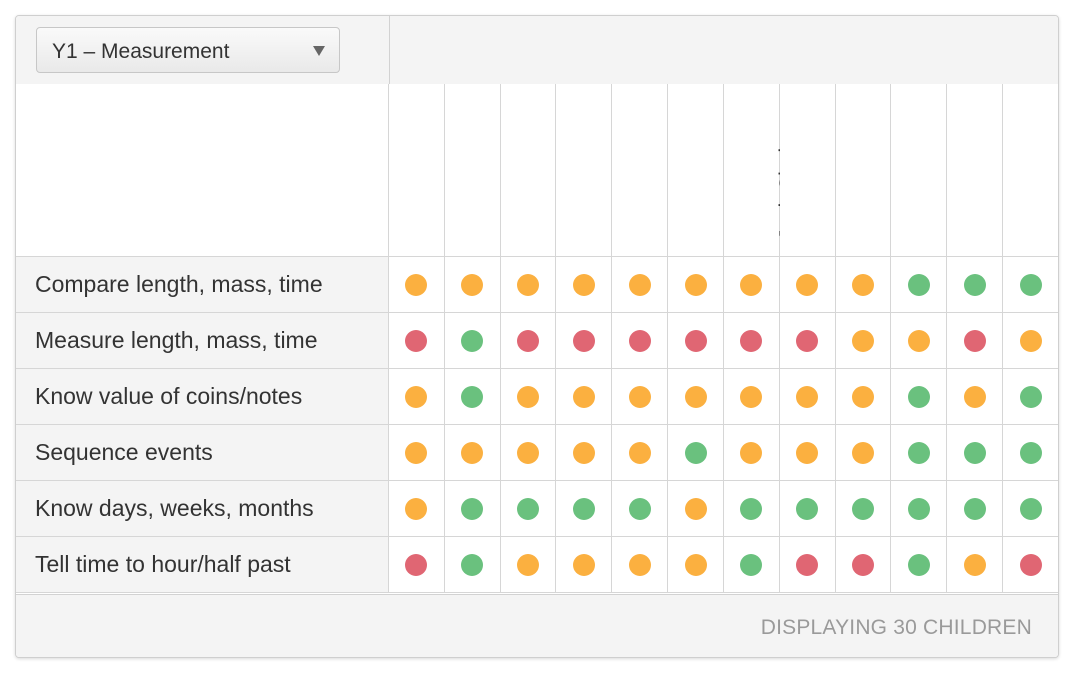 Image resolution: width=1076 pixels, height=674 pixels. What do you see at coordinates (818, 170) in the screenshot?
I see `child-column-header: Lucy Davis` at bounding box center [818, 170].